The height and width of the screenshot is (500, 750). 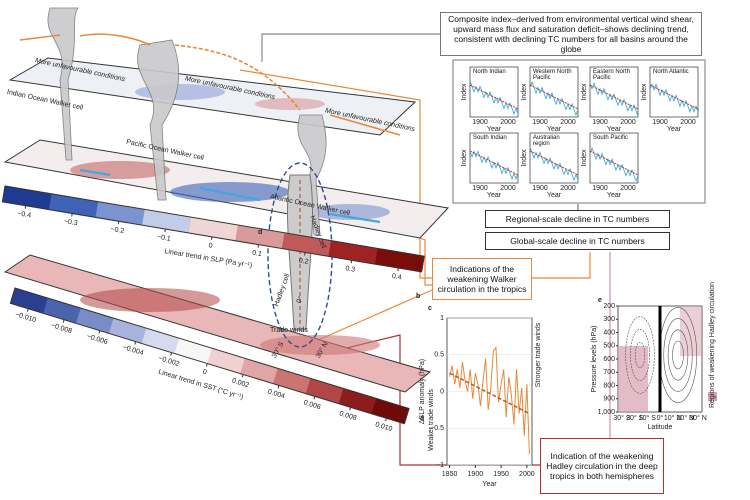 I want to click on walker-cell-label: Indian Ocean Walker cell, so click(x=45, y=100).